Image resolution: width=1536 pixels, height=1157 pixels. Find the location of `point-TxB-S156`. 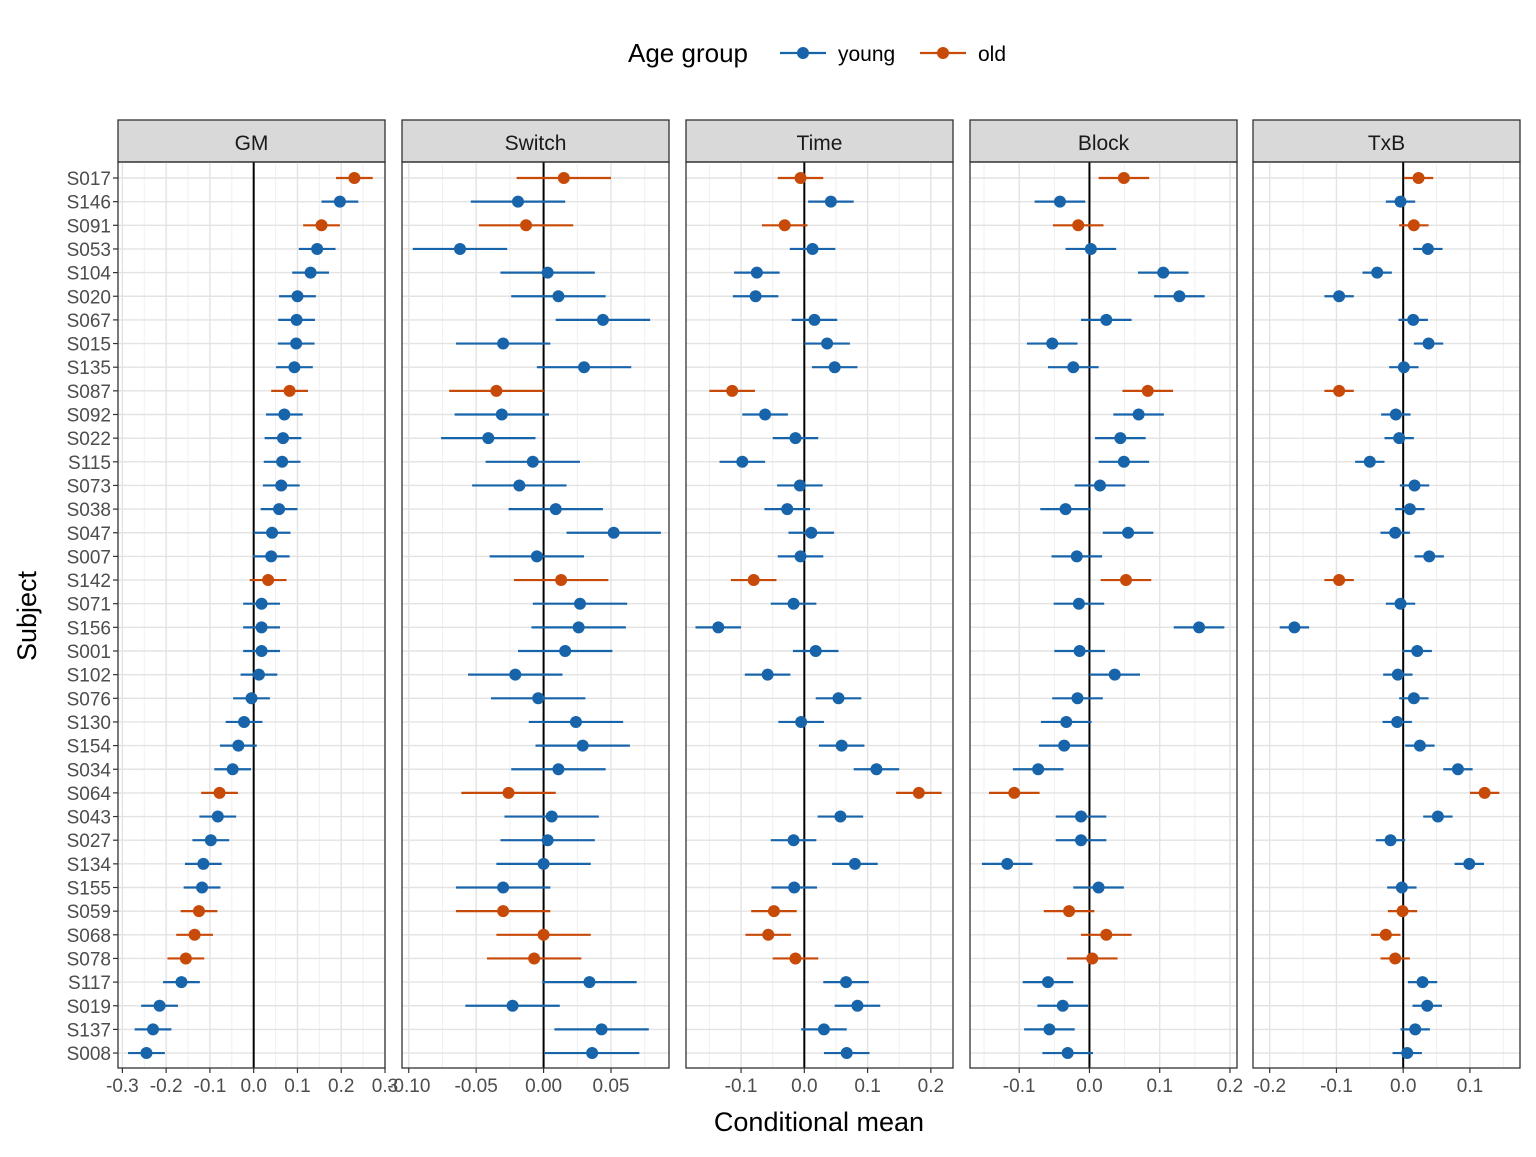

point-TxB-S156 is located at coordinates (1294, 627).